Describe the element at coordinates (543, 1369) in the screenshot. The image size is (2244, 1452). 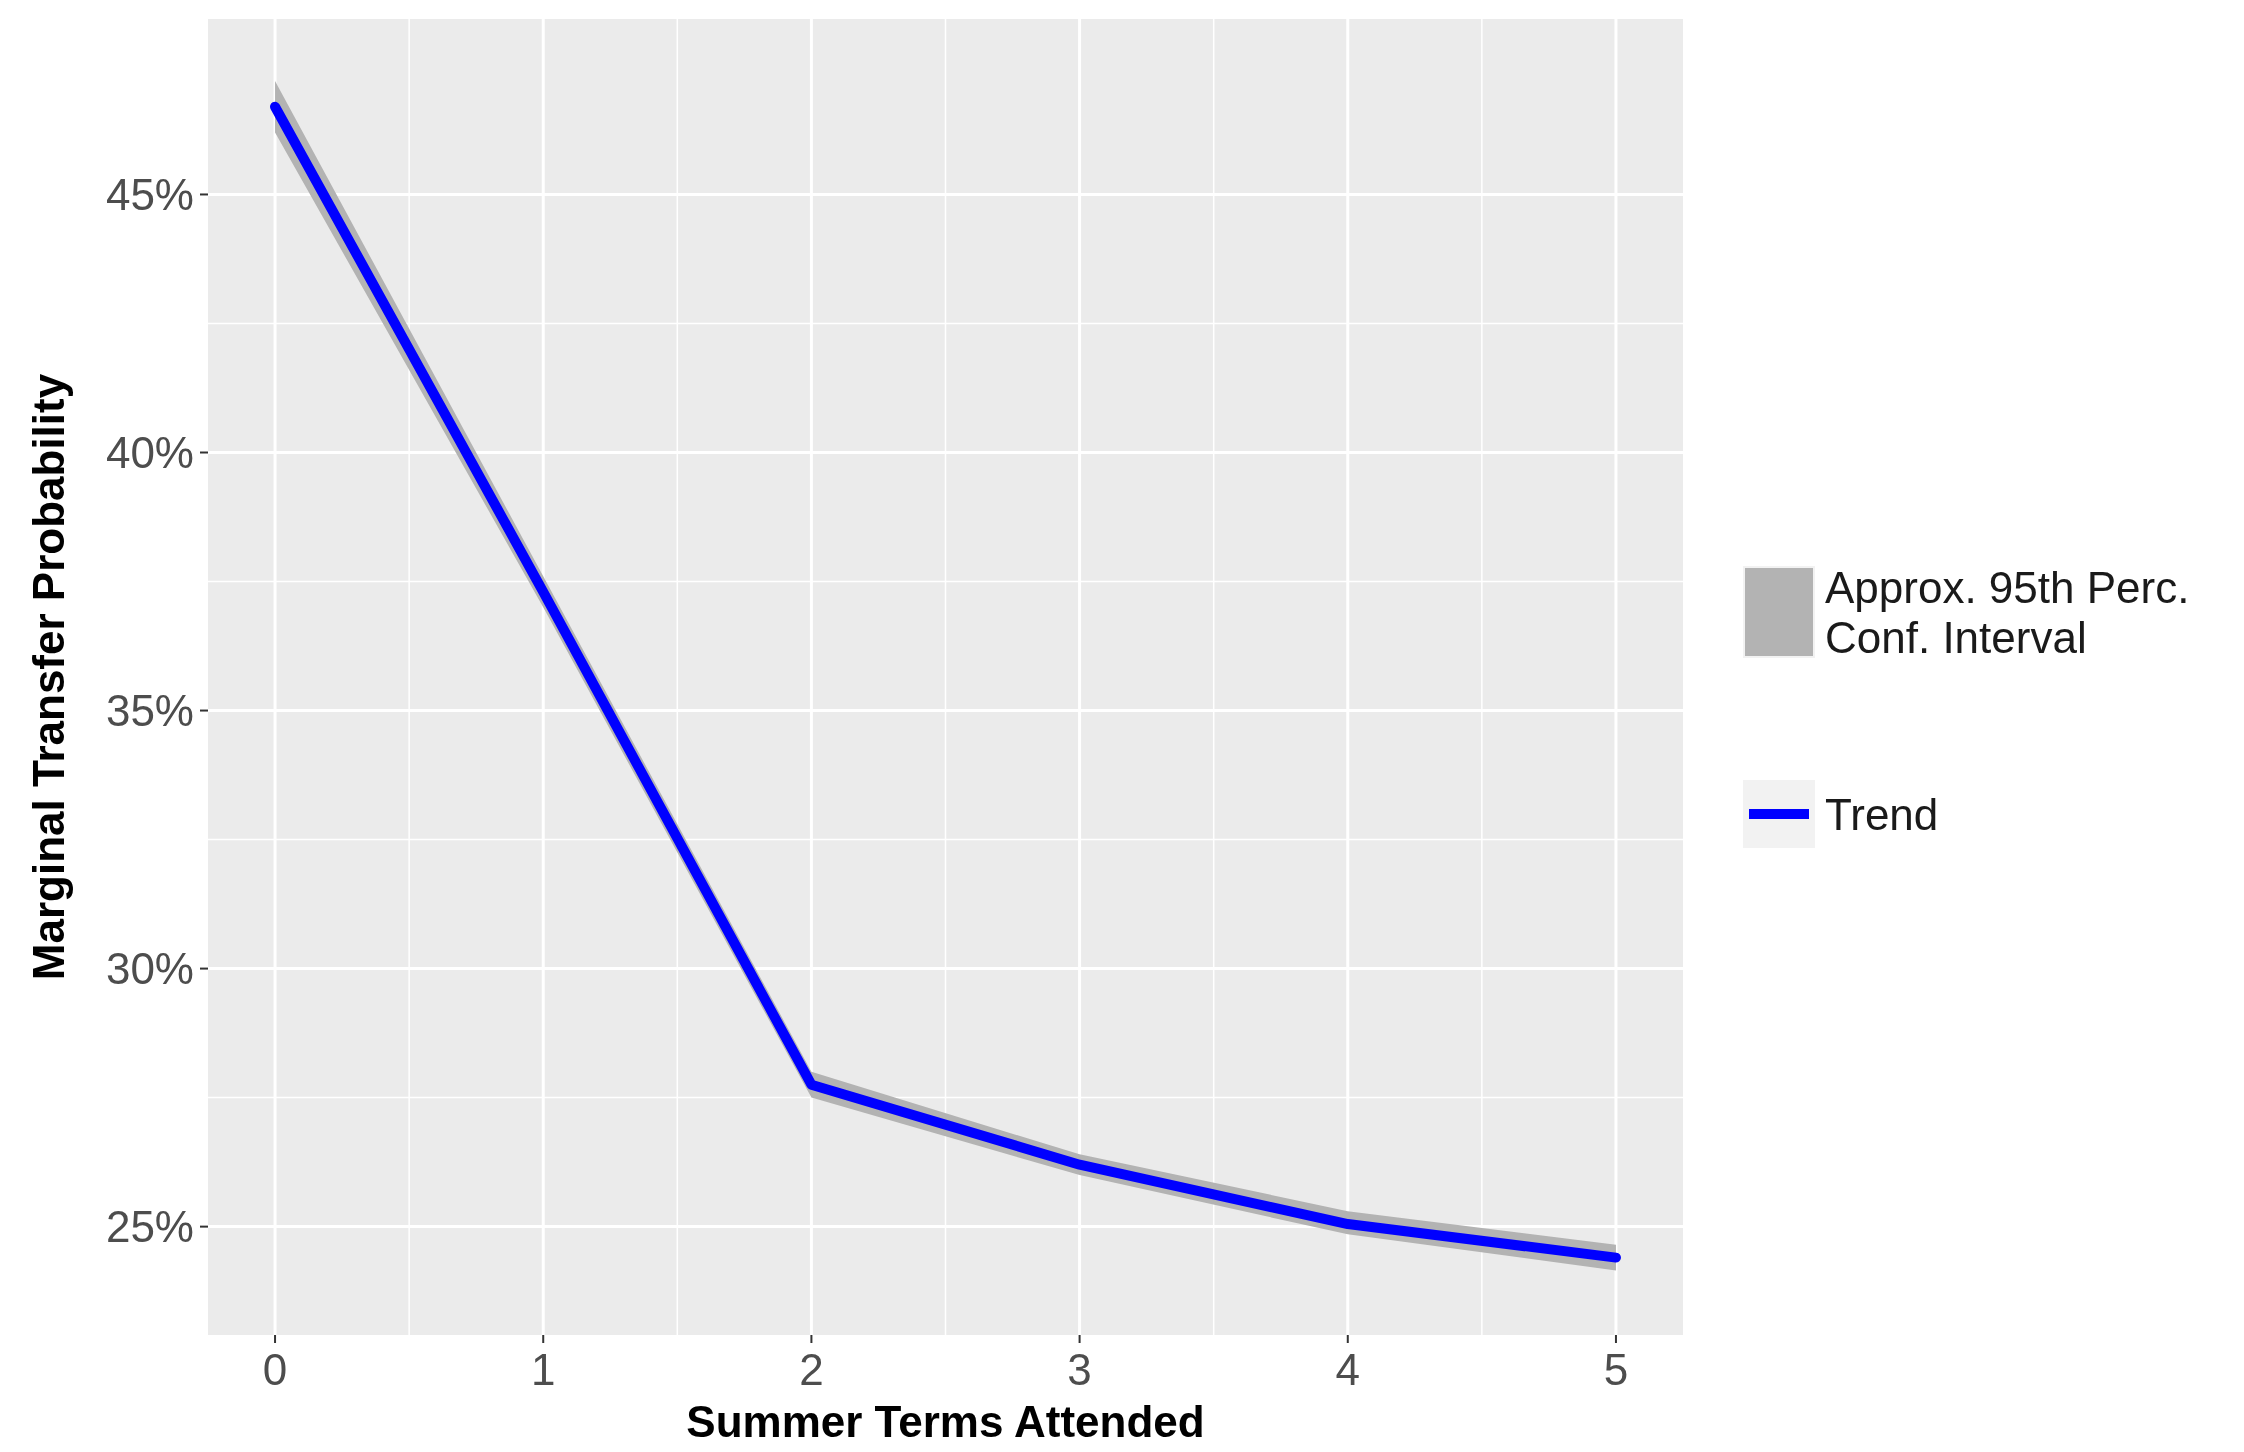
I see `x-tick-label: 1` at that location.